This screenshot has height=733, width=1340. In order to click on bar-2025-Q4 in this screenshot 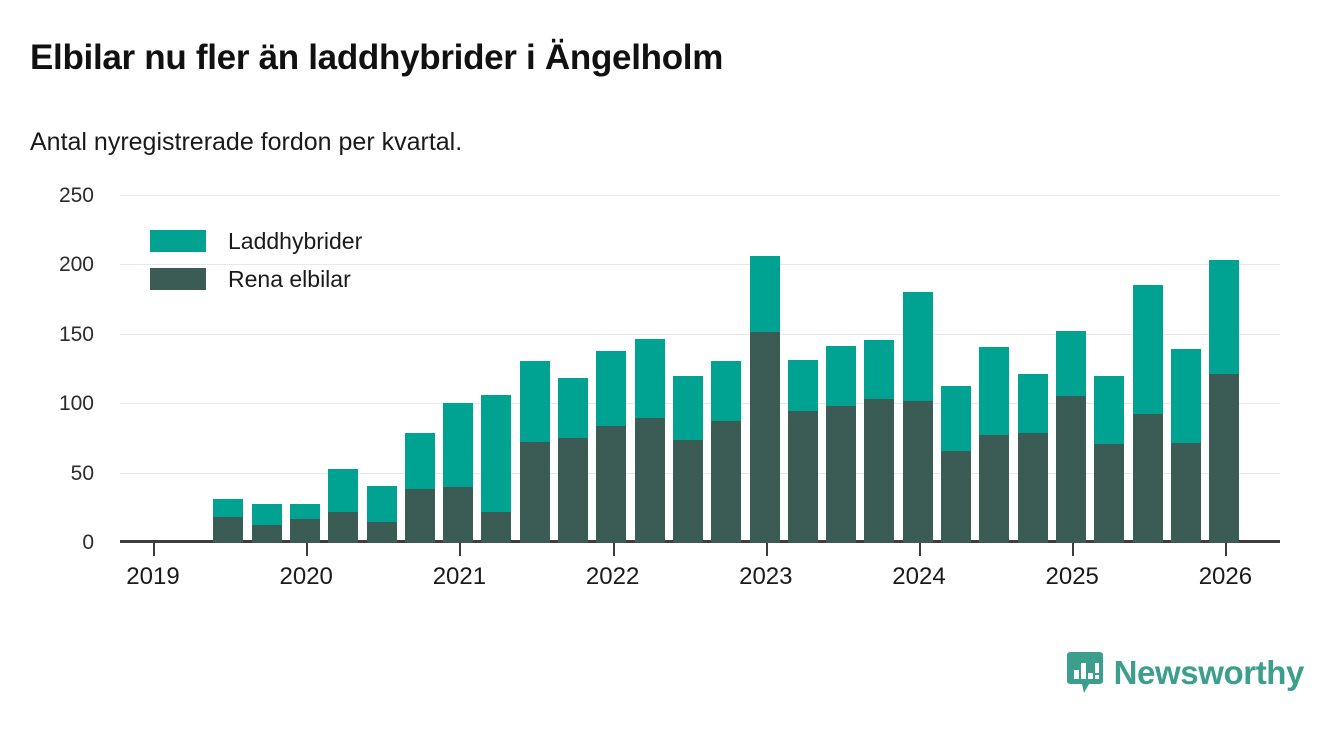, I will do `click(1224, 401)`.